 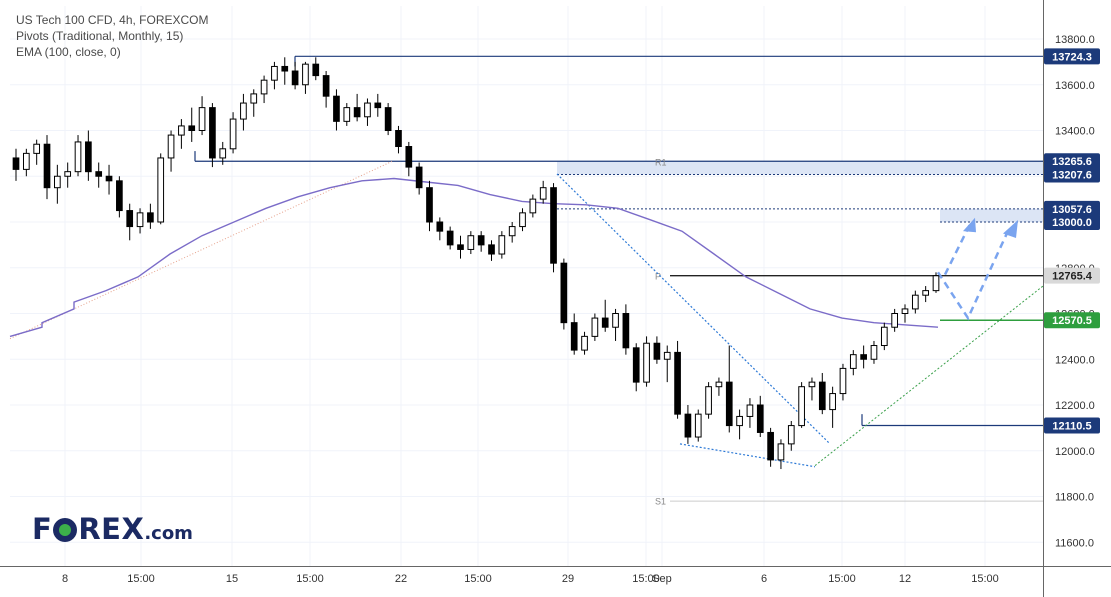 I want to click on price-label: 13207.6, so click(x=1072, y=174).